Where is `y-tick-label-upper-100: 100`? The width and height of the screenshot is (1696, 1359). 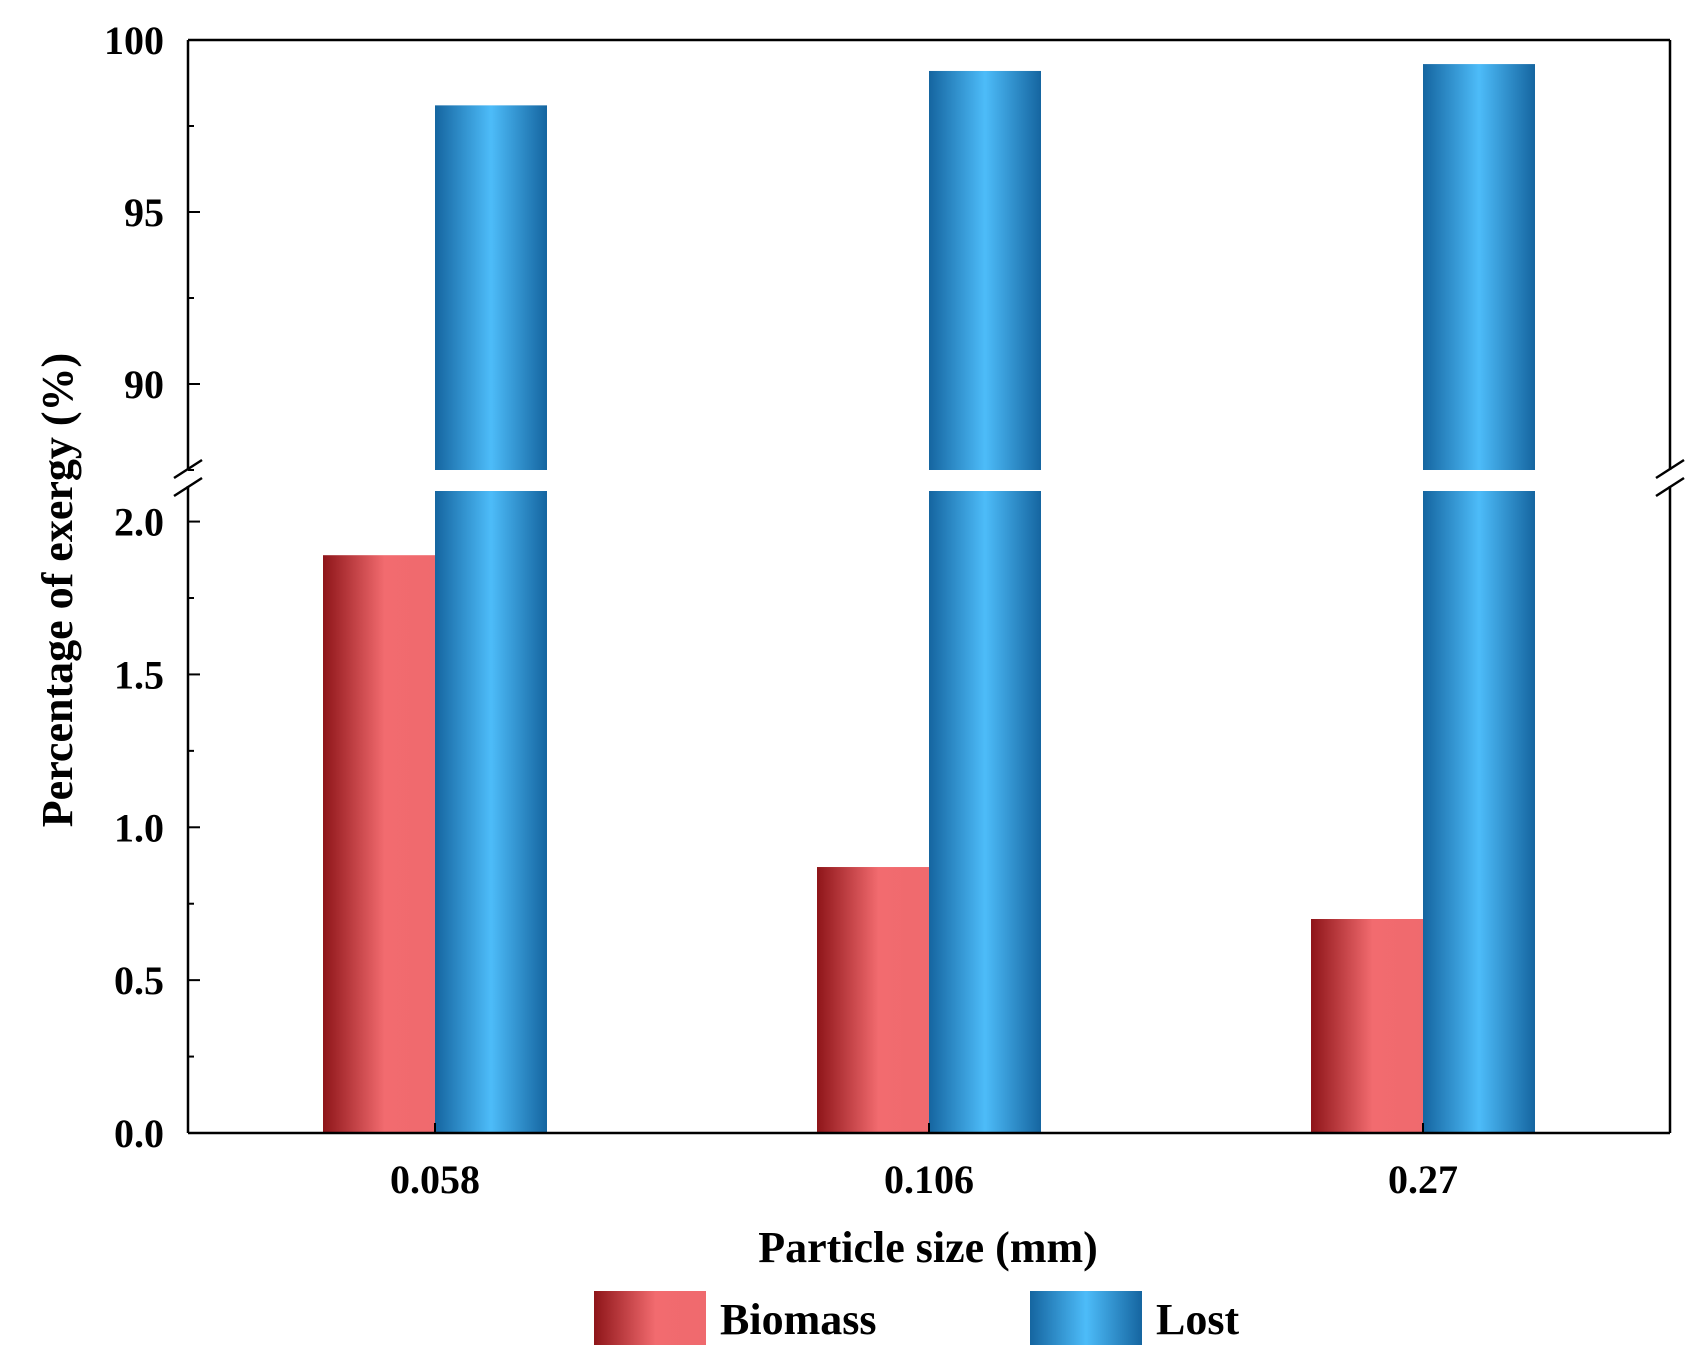 y-tick-label-upper-100: 100 is located at coordinates (134, 40).